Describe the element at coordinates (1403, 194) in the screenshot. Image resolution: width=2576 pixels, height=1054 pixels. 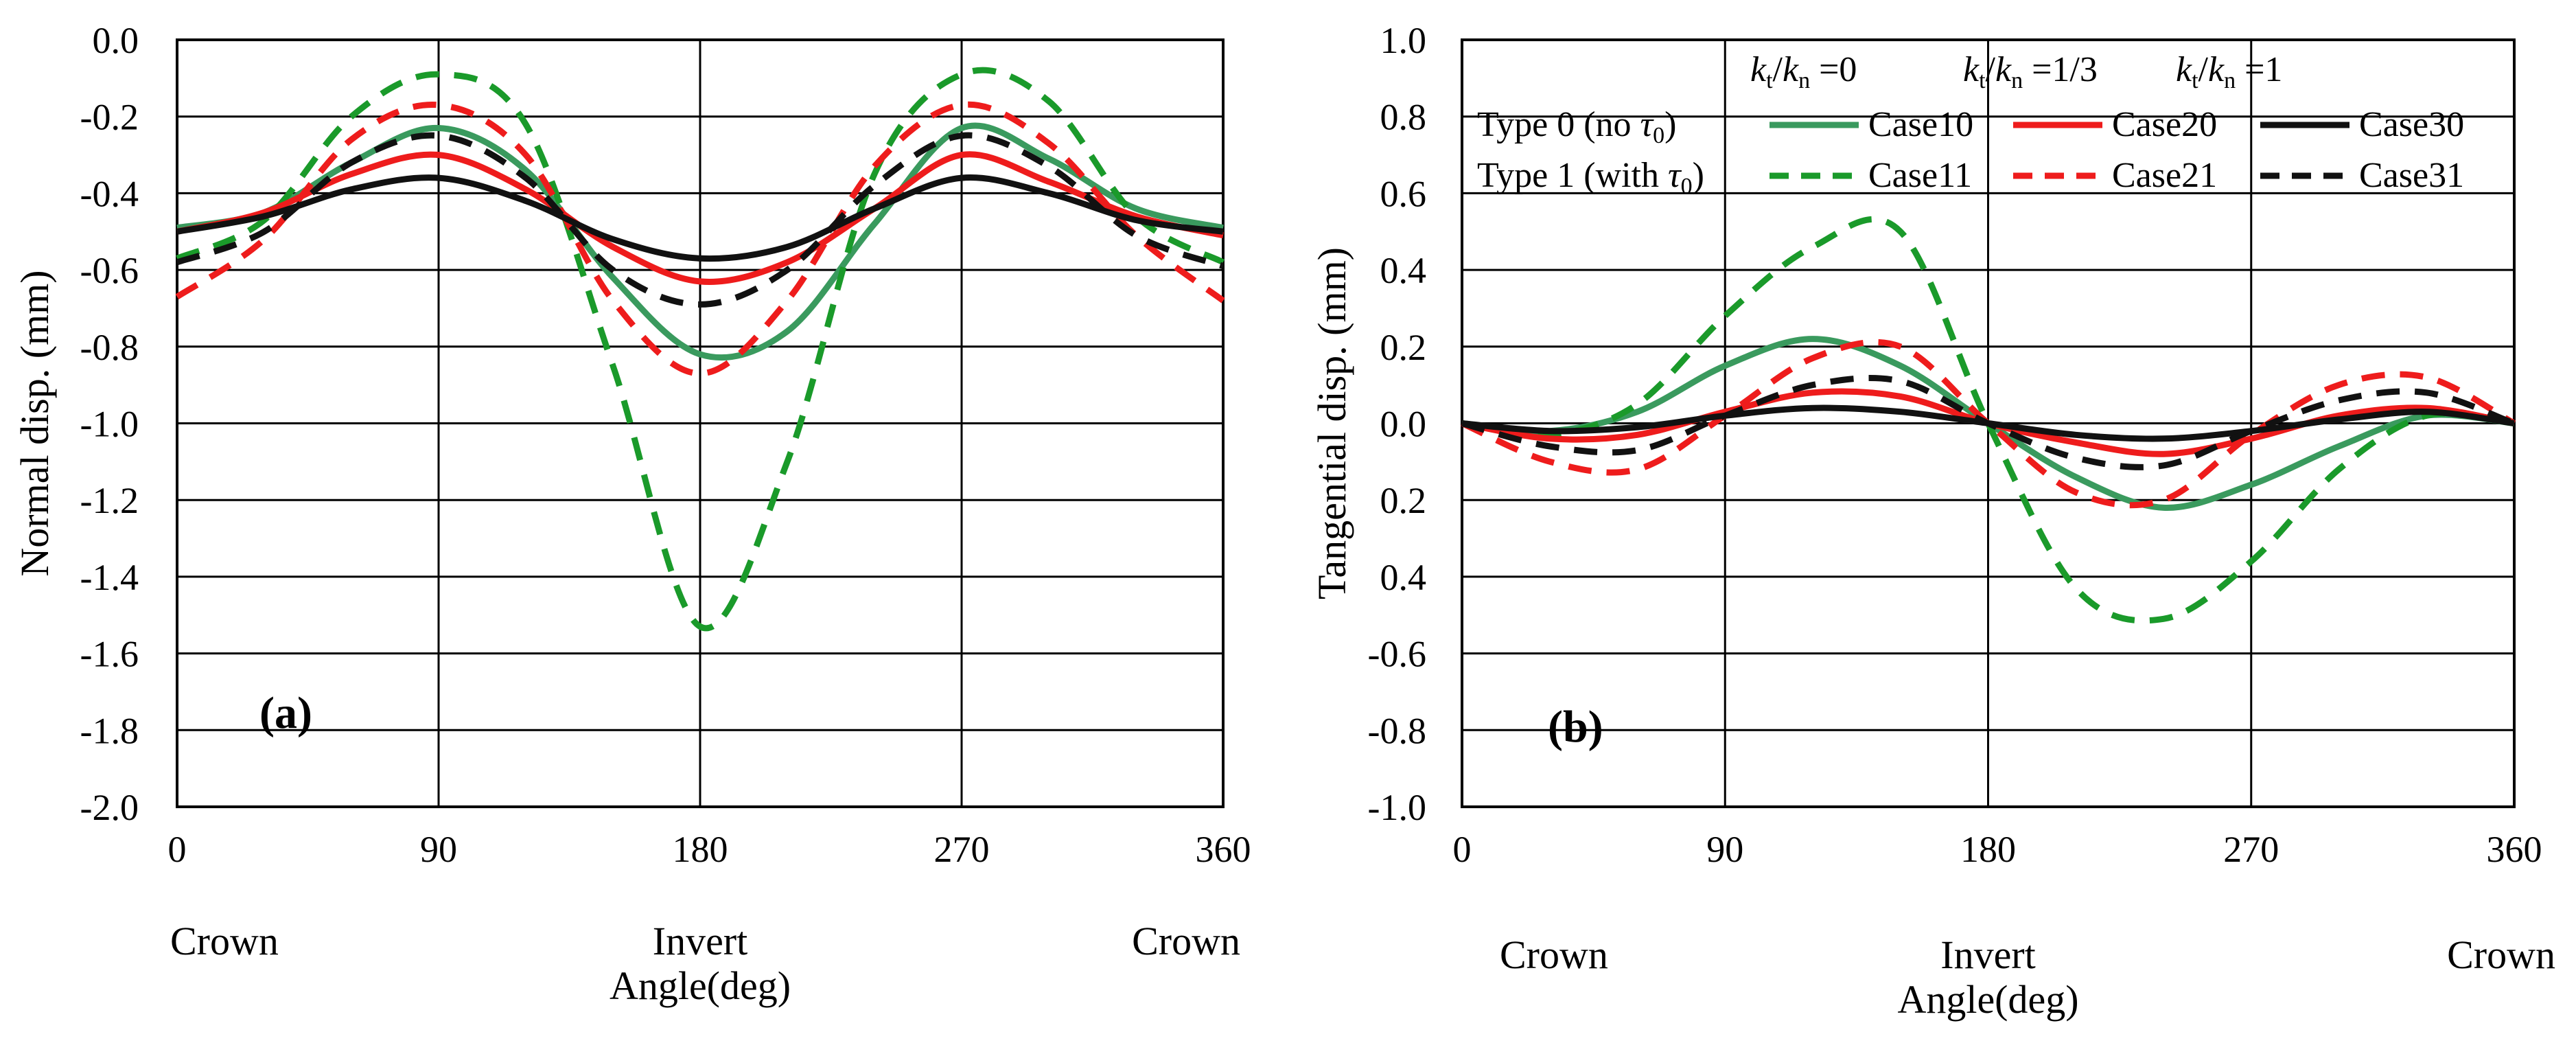
I see `y-tick-label: 0.6` at that location.